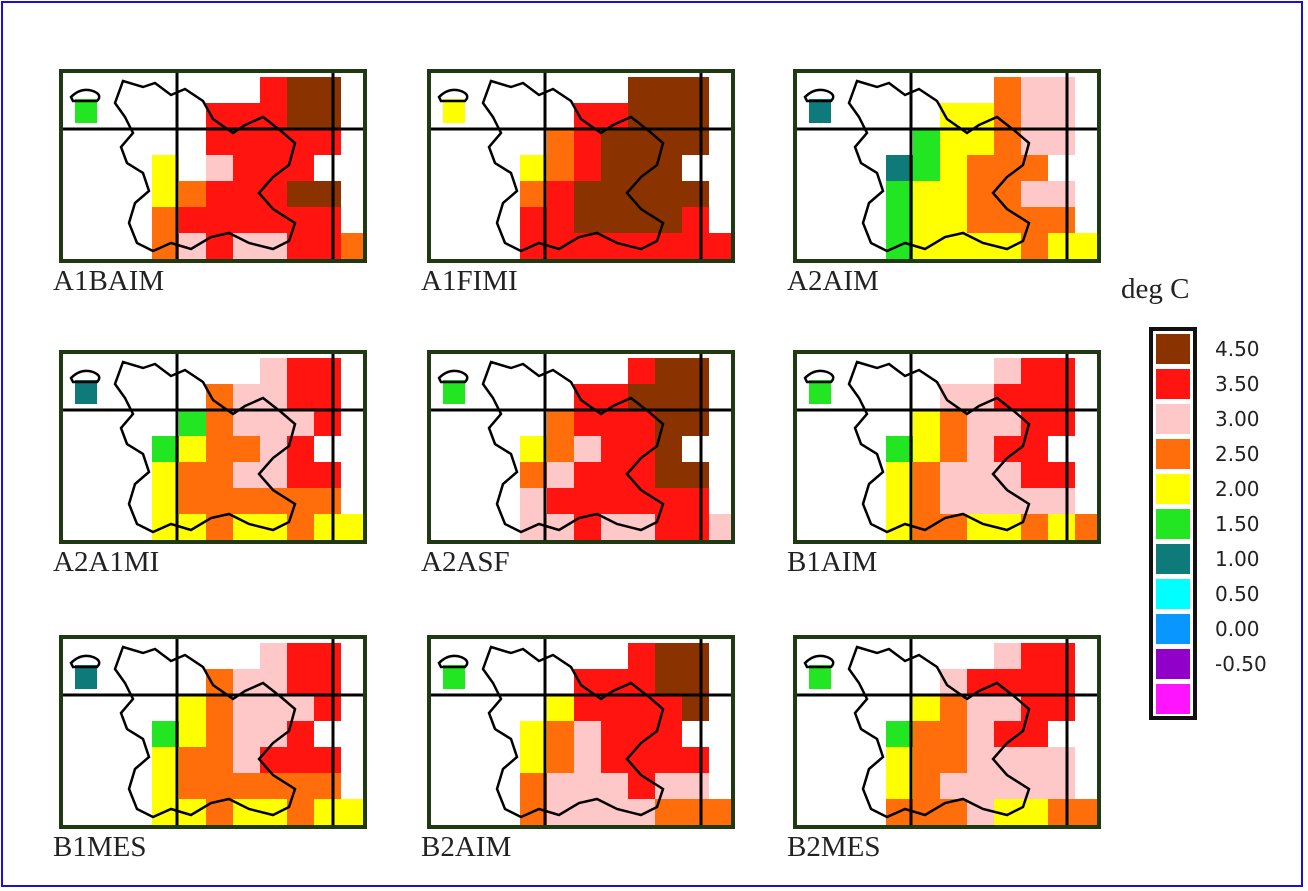  What do you see at coordinates (86, 111) in the screenshot?
I see `inset-cell` at bounding box center [86, 111].